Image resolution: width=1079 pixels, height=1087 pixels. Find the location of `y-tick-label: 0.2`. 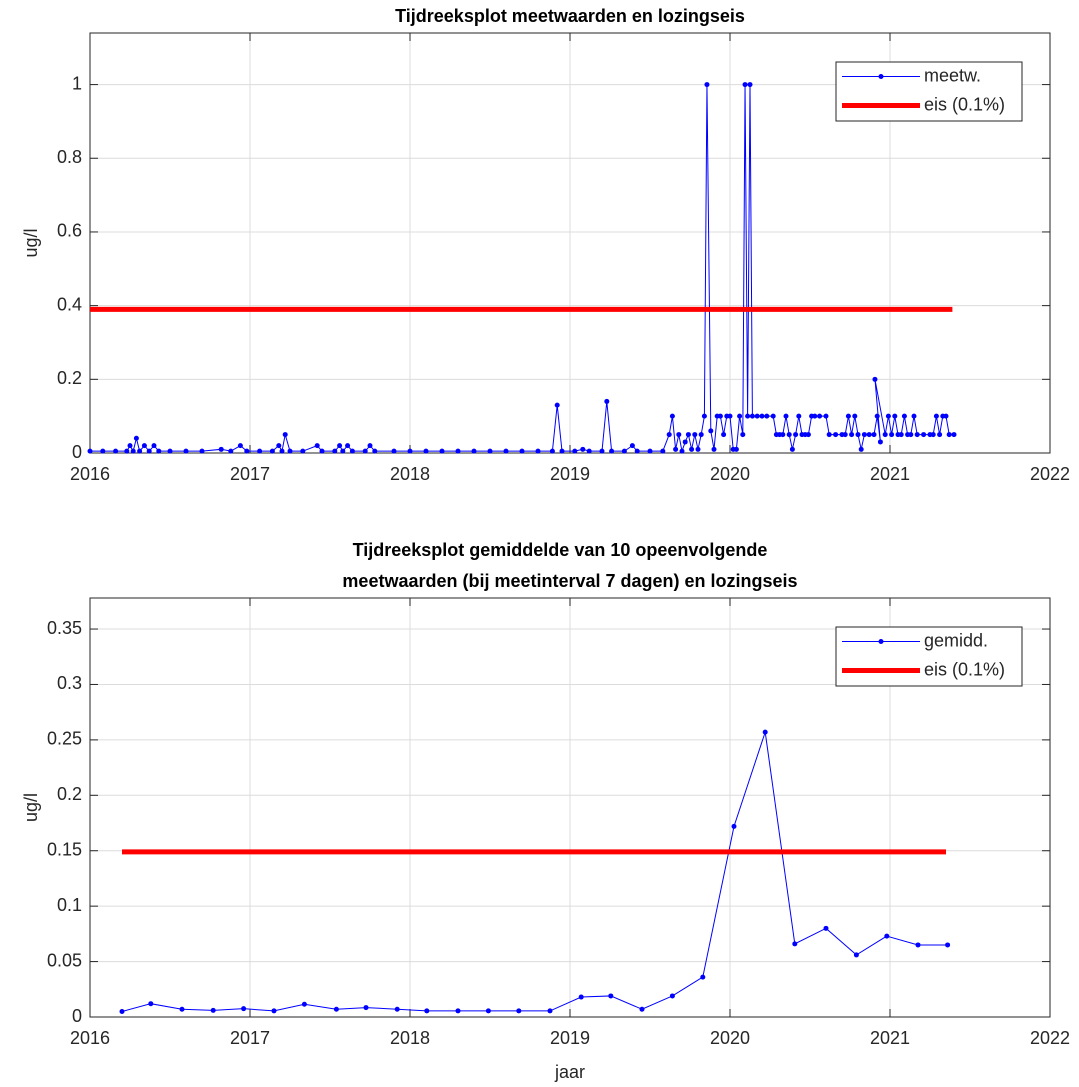

y-tick-label: 0.2 is located at coordinates (69, 378).